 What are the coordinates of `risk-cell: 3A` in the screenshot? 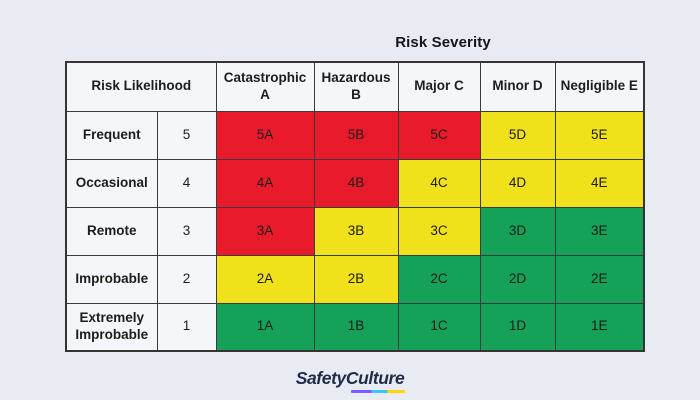 It's located at (265, 231).